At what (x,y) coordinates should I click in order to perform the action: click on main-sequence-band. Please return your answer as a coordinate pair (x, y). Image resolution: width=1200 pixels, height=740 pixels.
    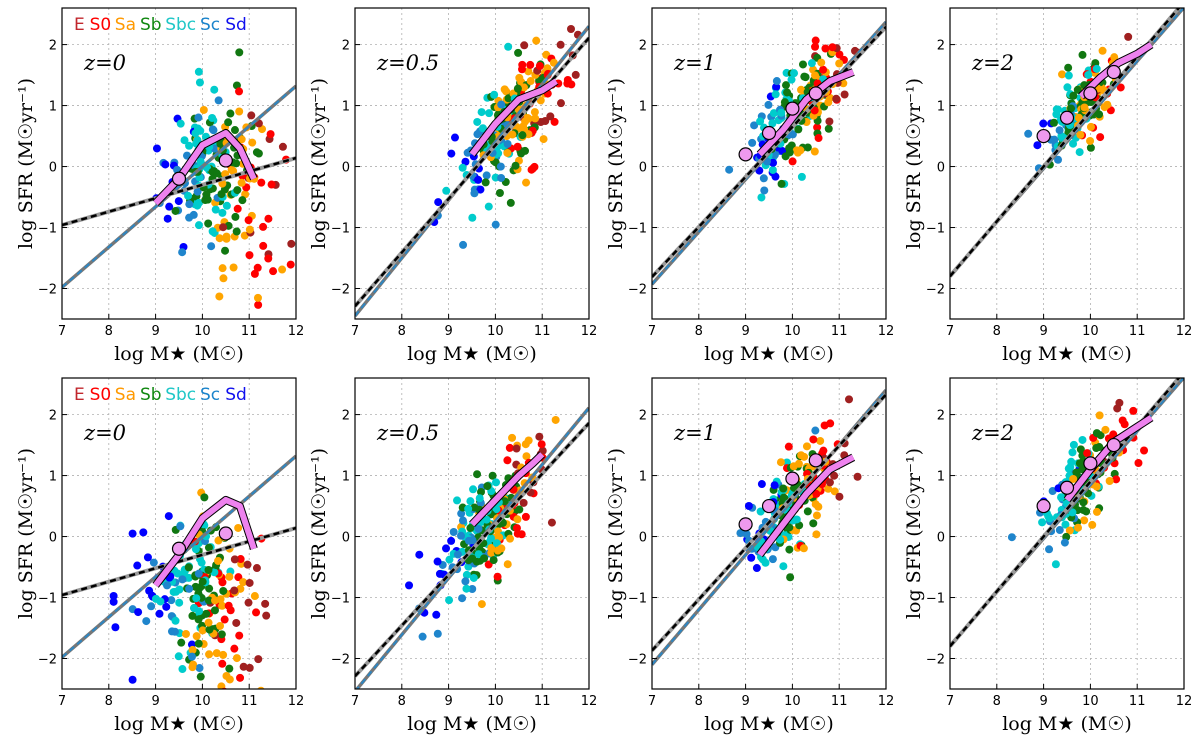
    Looking at the image, I should click on (205, 542).